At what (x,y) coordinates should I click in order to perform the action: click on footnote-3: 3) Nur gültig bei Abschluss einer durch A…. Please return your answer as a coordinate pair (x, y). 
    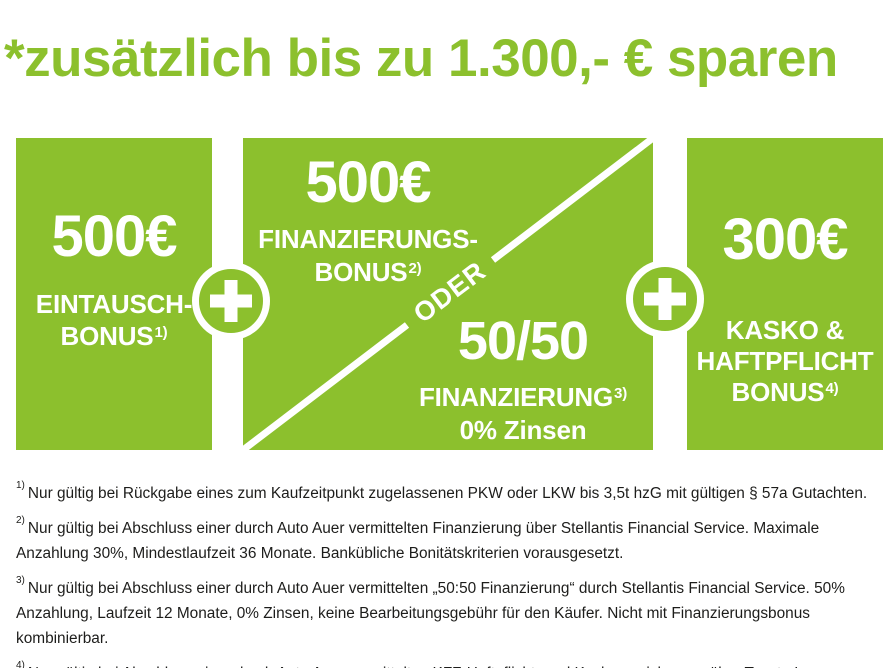
    Looking at the image, I should click on (449, 611).